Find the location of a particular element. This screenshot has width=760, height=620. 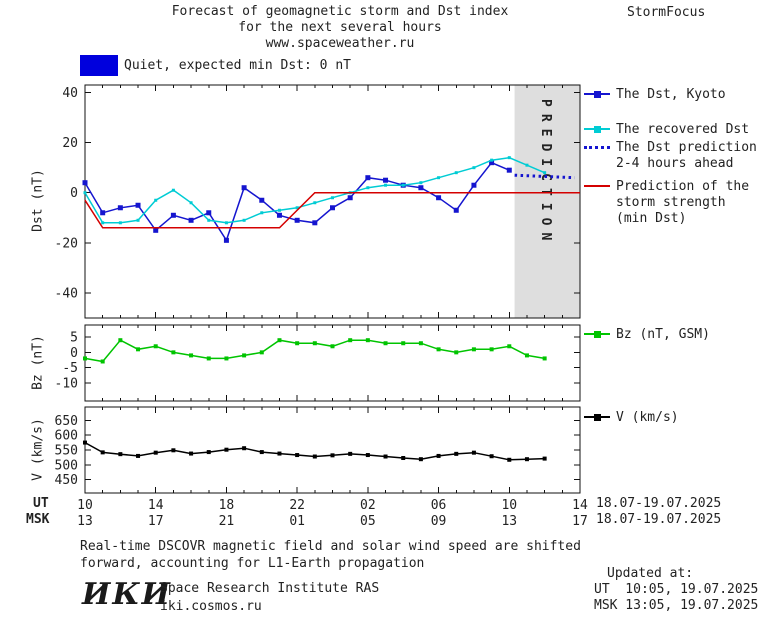

brand-label: StormFocus is located at coordinates (666, 12).